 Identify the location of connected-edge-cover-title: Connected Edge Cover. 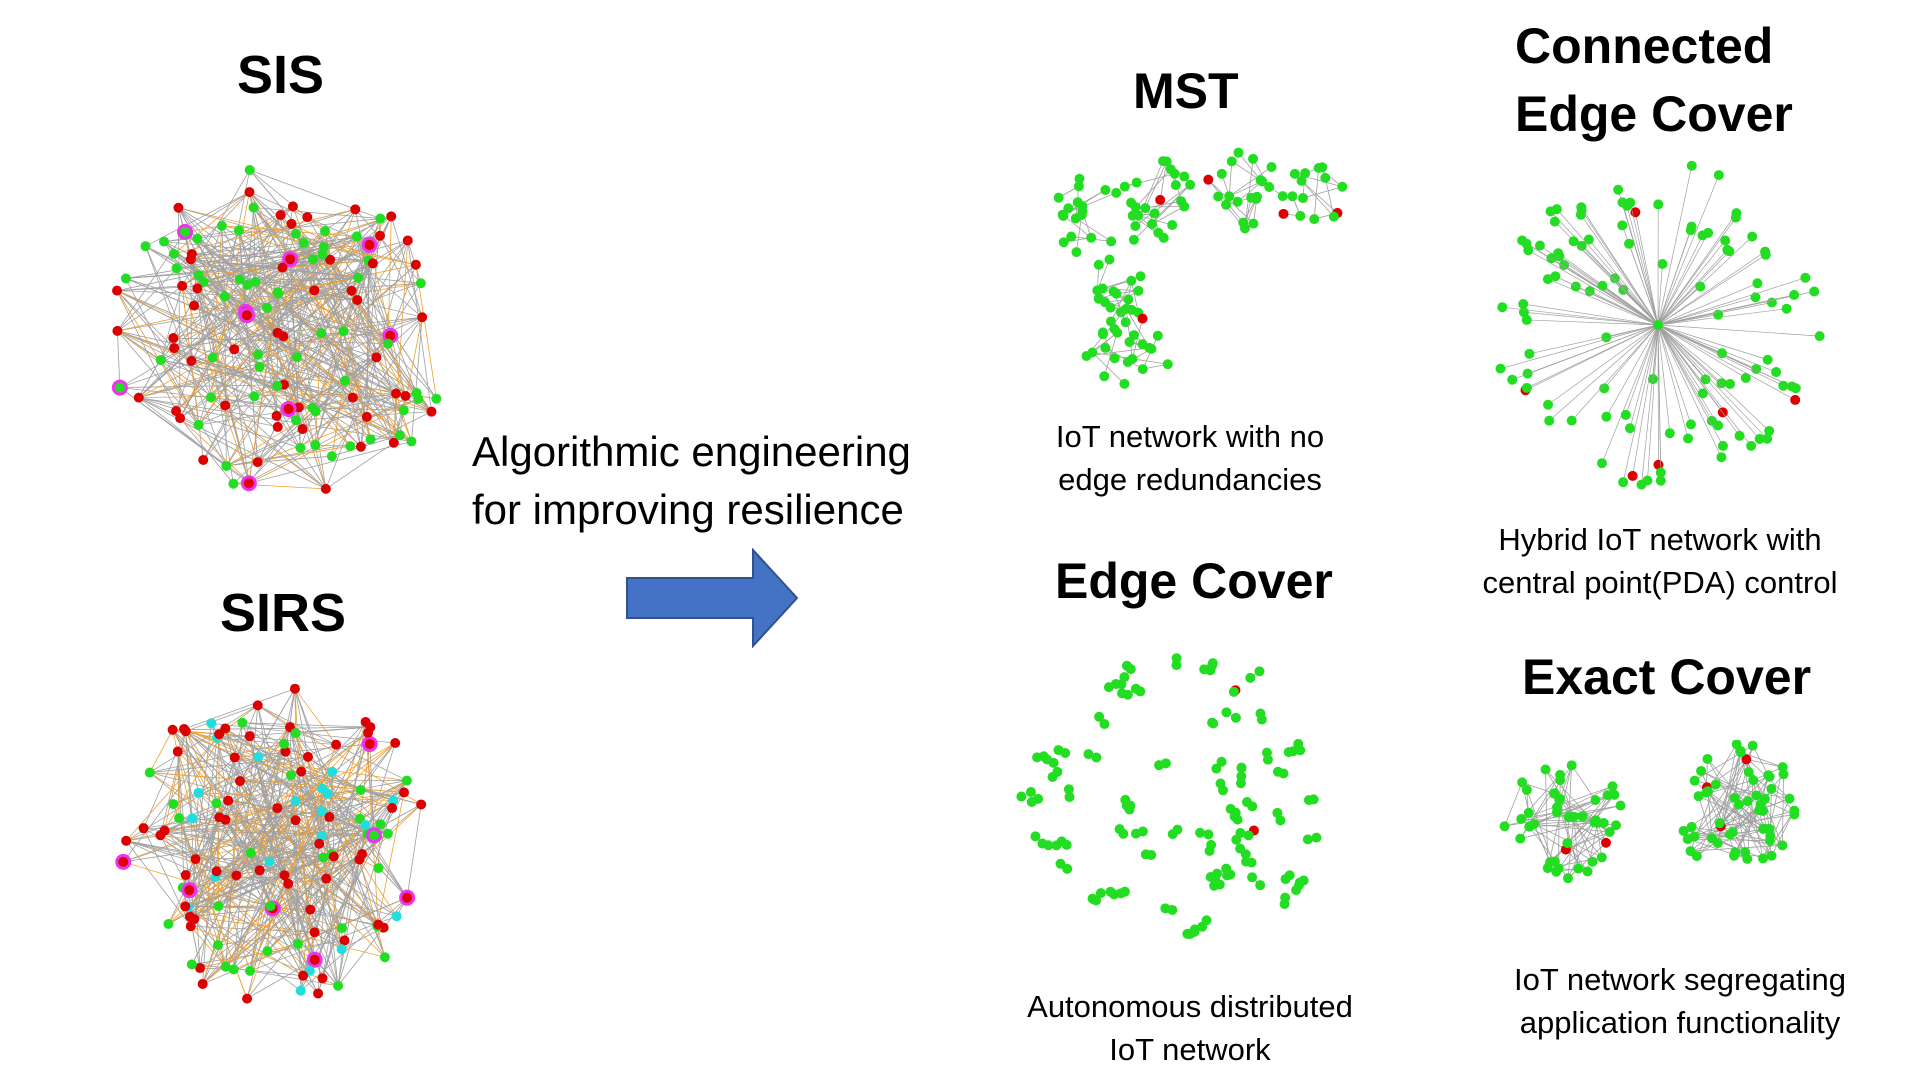
(1654, 80).